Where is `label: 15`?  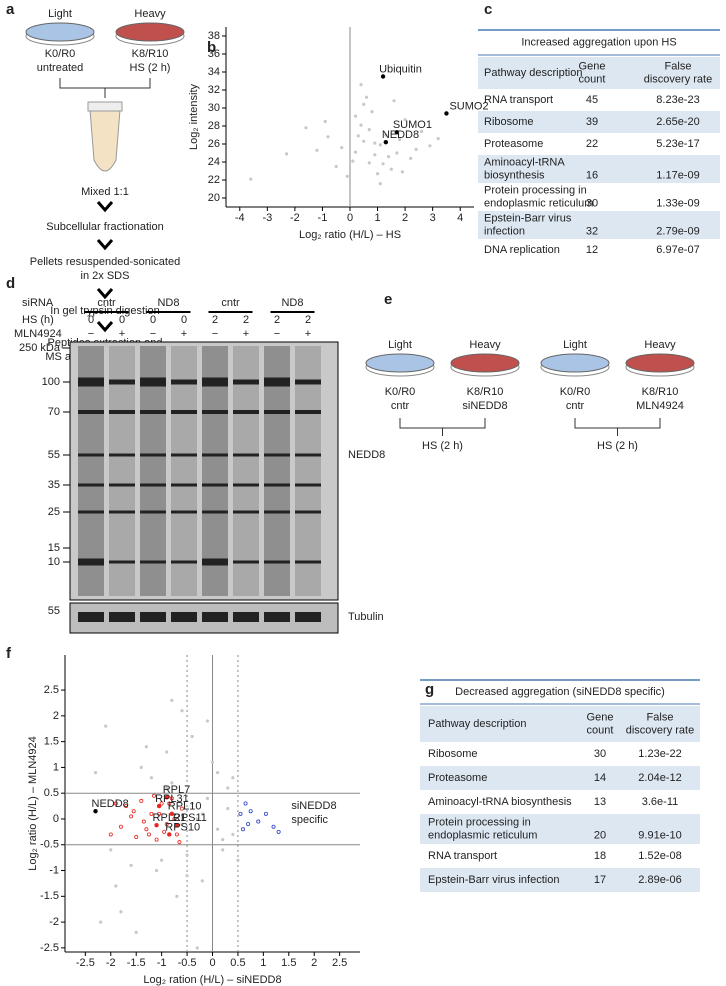 label: 15 is located at coordinates (54, 548).